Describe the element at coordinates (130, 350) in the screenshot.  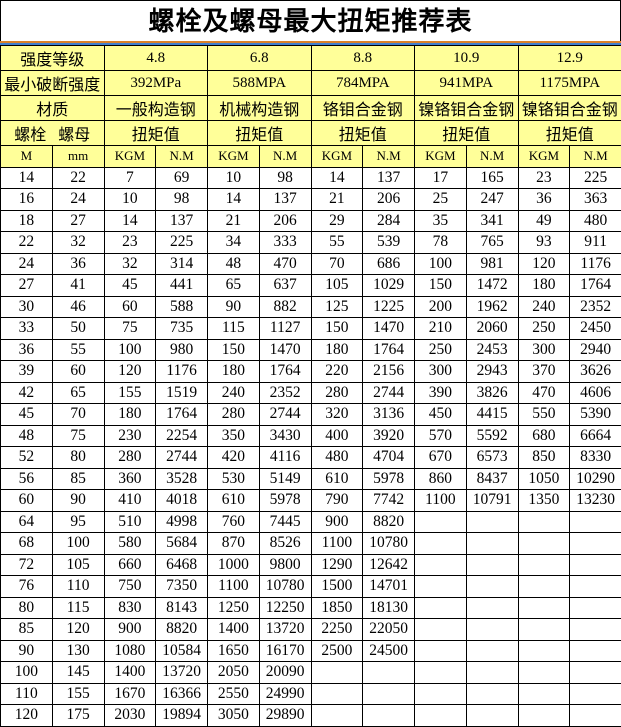
I see `kgm-cell: 100` at that location.